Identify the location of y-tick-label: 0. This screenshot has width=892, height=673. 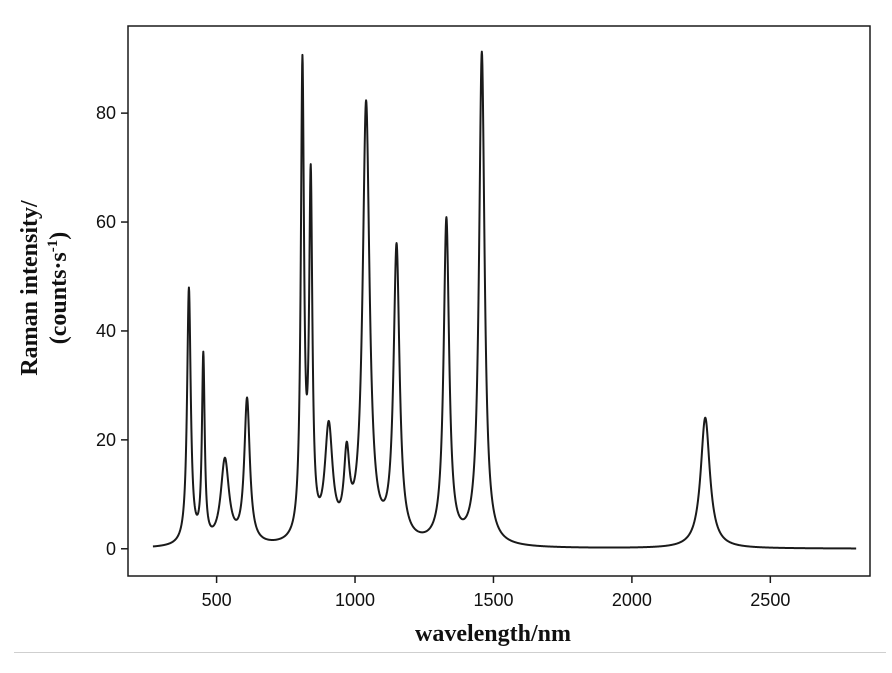
(111, 549).